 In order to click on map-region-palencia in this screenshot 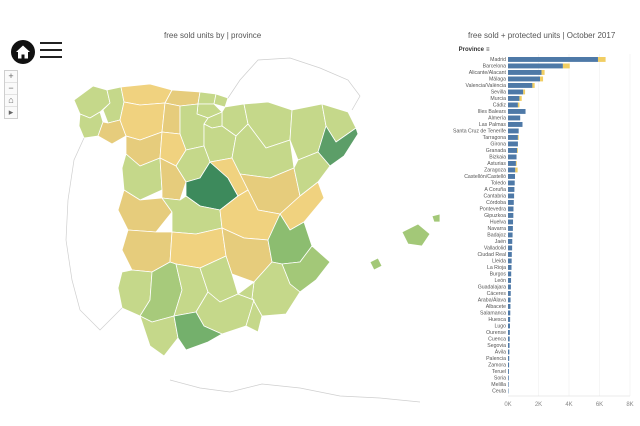, I will do `click(171, 118)`.